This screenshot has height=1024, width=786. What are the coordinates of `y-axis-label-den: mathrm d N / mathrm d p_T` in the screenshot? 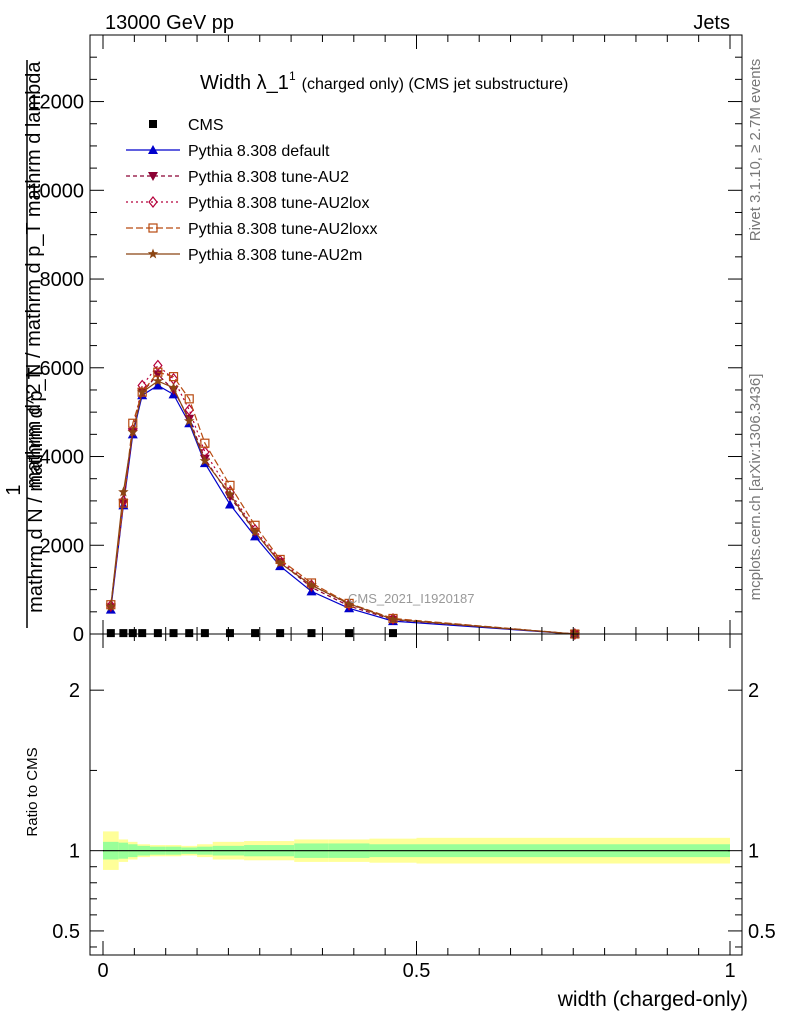 It's located at (36, 490).